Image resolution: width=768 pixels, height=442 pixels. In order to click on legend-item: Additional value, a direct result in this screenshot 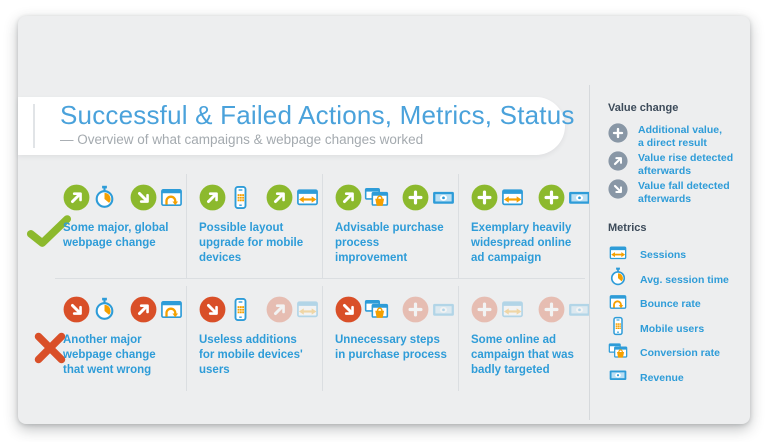, I will do `click(678, 136)`.